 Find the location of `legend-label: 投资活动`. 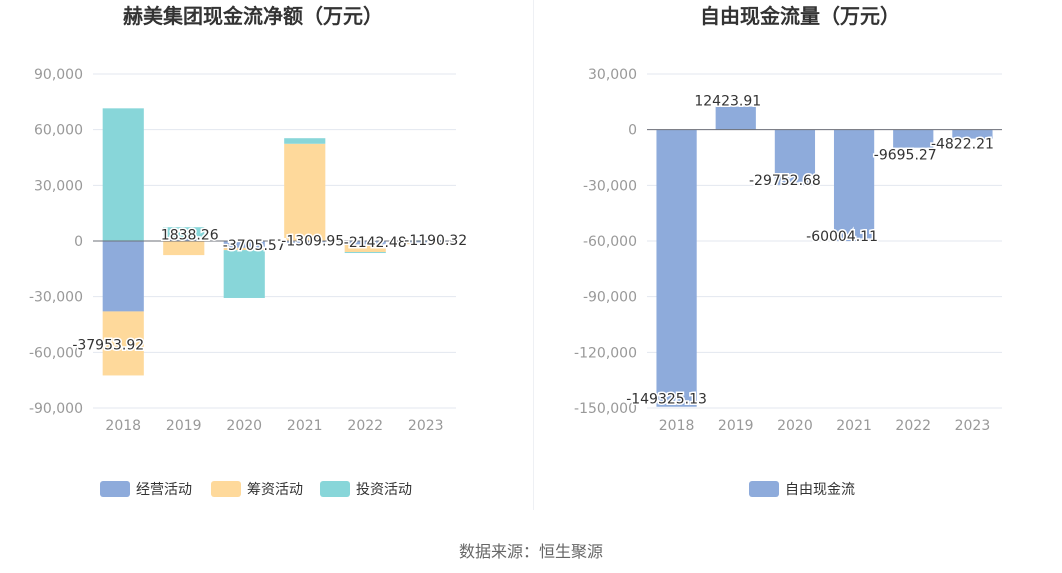

legend-label: 投资活动 is located at coordinates (384, 490).